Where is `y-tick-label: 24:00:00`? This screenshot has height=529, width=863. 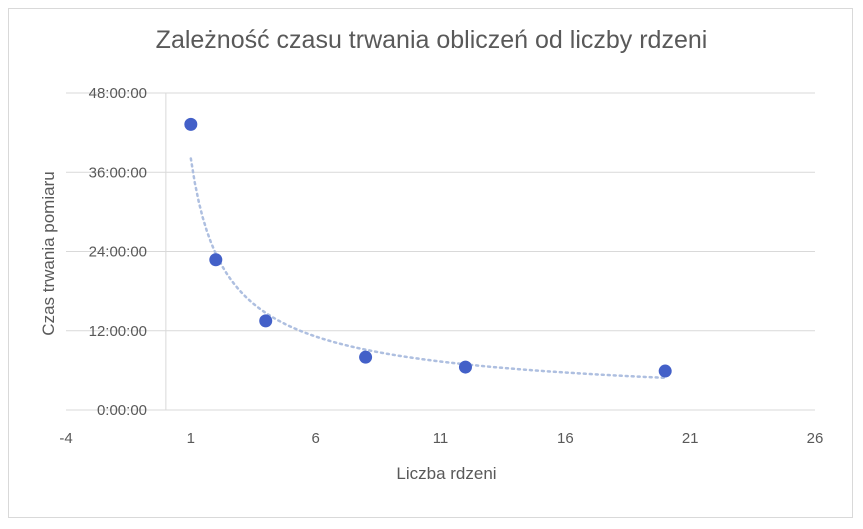
y-tick-label: 24:00:00 is located at coordinates (118, 252).